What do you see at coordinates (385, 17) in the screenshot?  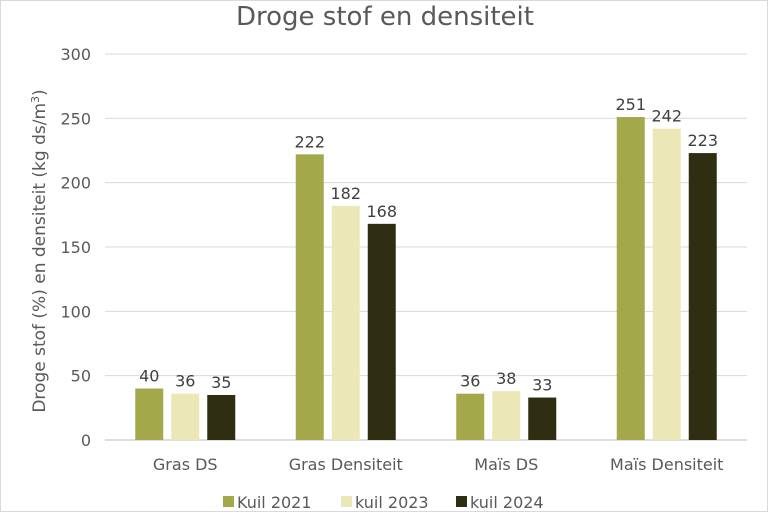 I see `chart-title: Droge stof en densiteit` at bounding box center [385, 17].